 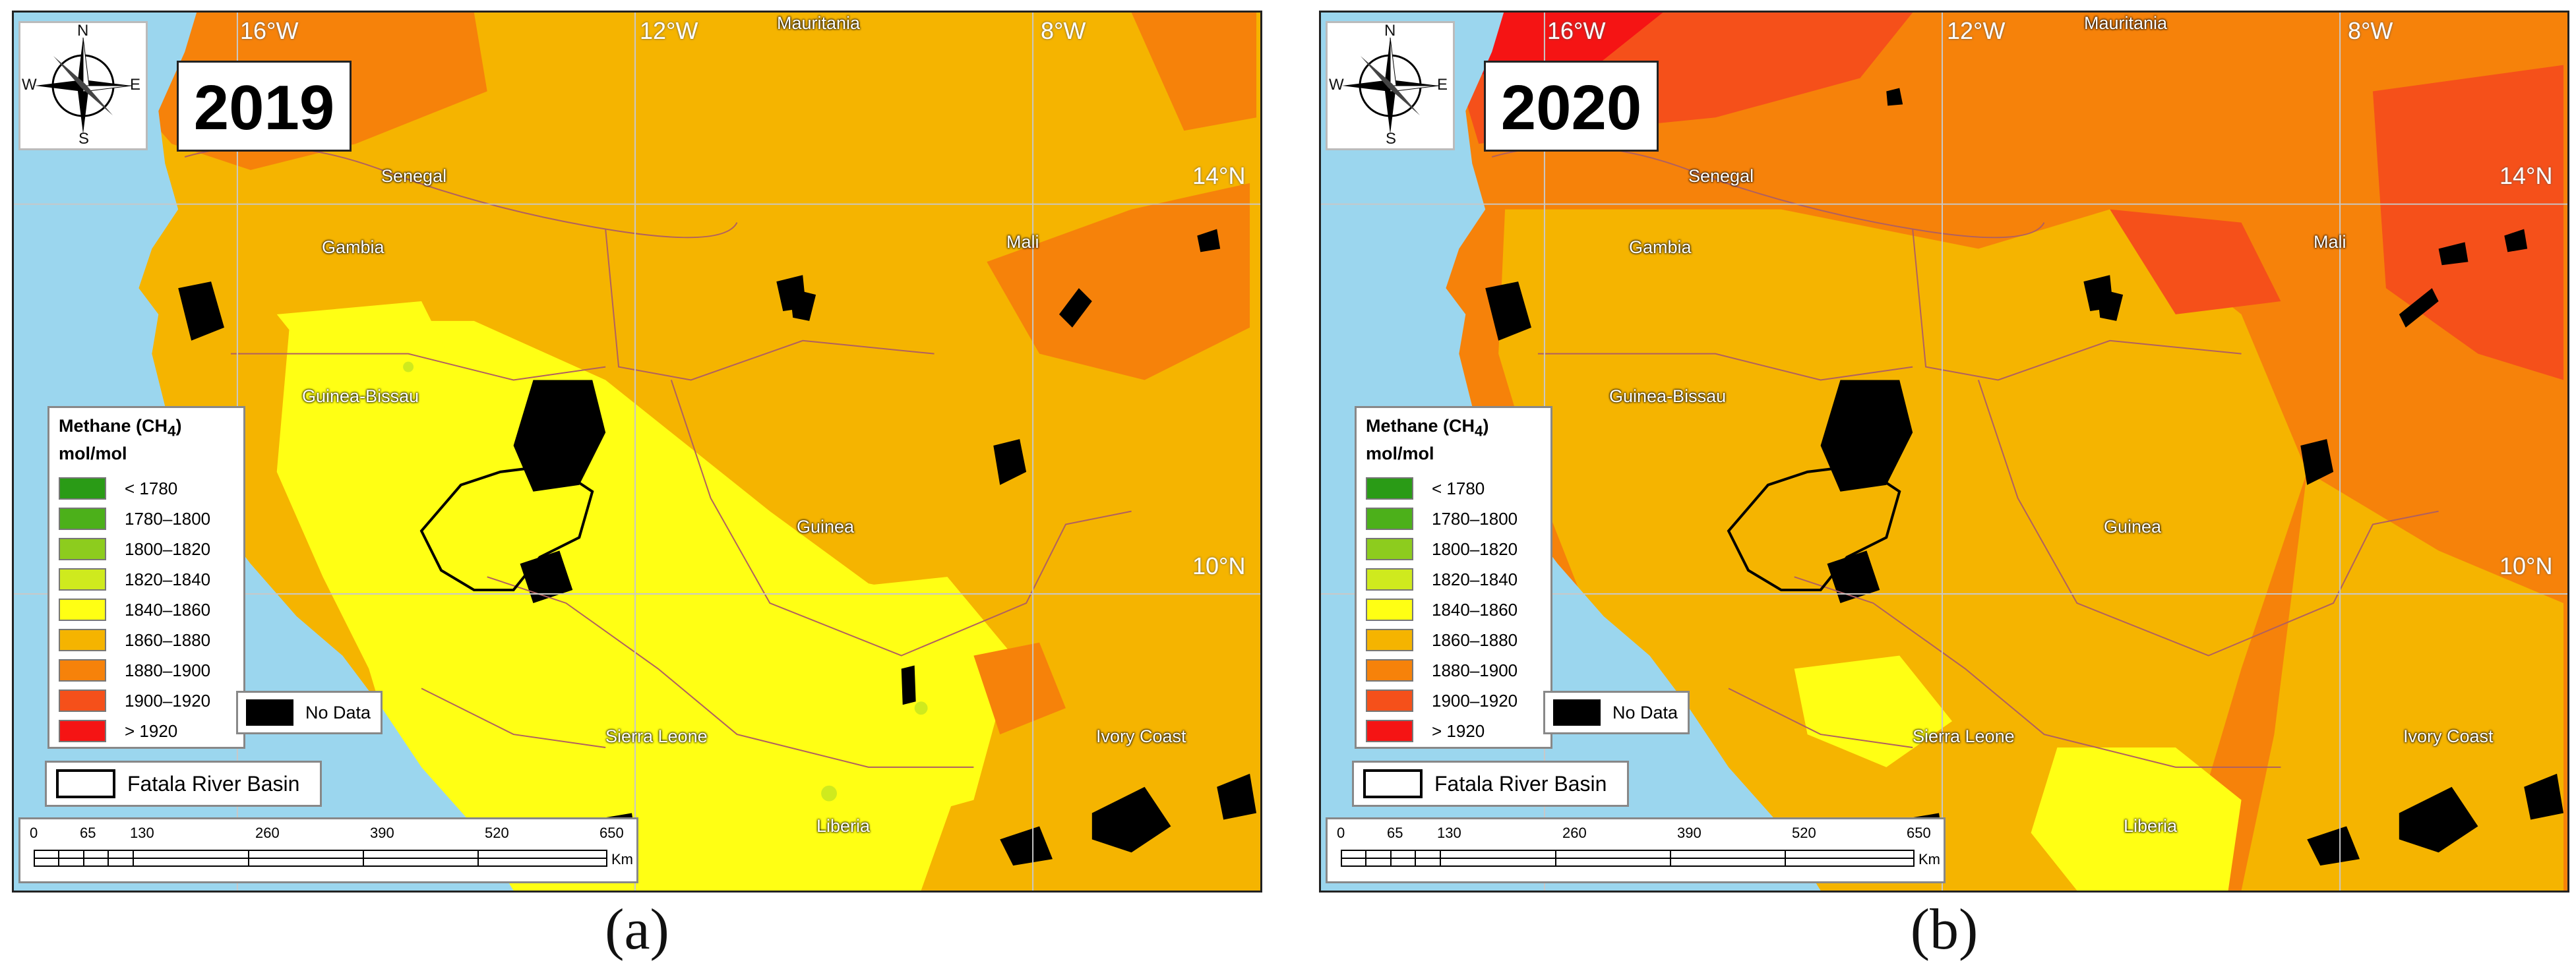 I want to click on compass-n: N, so click(x=83, y=31).